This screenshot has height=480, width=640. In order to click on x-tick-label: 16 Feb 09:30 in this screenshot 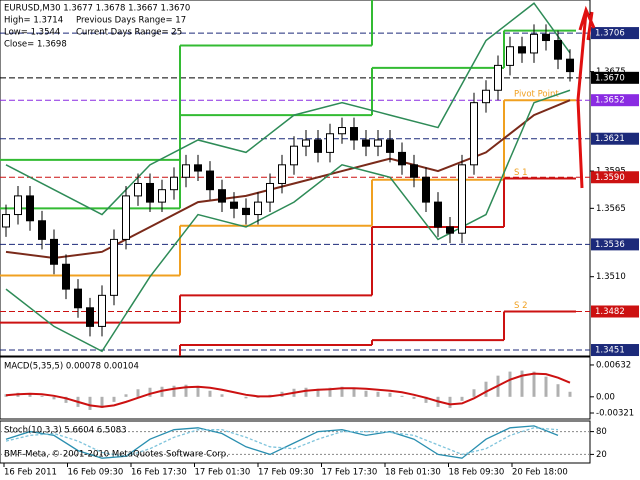, I will do `click(96, 473)`.